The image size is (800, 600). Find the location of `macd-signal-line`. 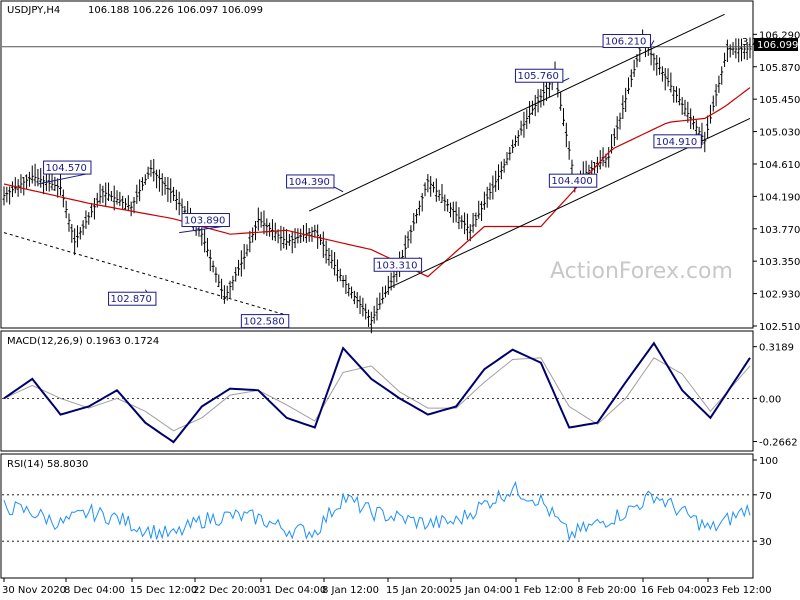

macd-signal-line is located at coordinates (377, 394).